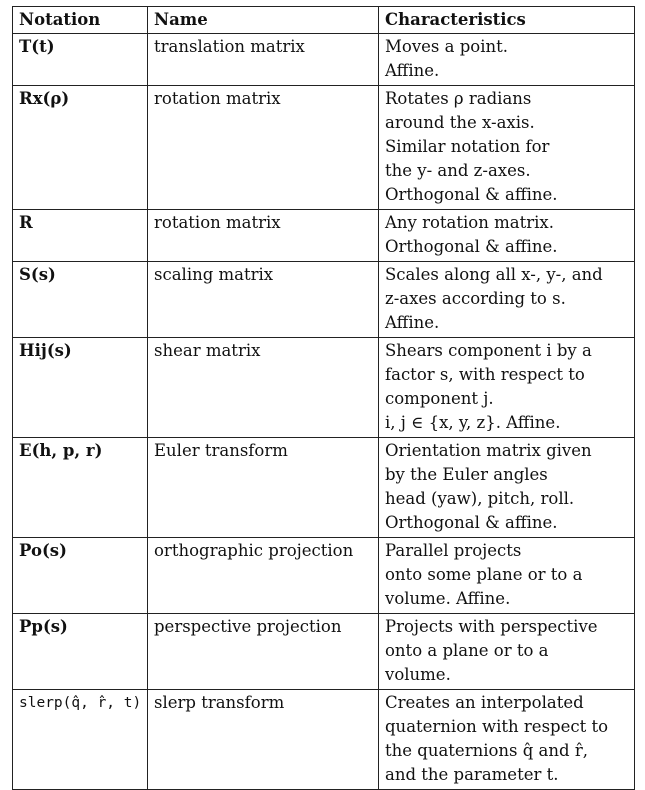 This screenshot has height=790, width=645. I want to click on name-cell: translation matrix, so click(263, 59).